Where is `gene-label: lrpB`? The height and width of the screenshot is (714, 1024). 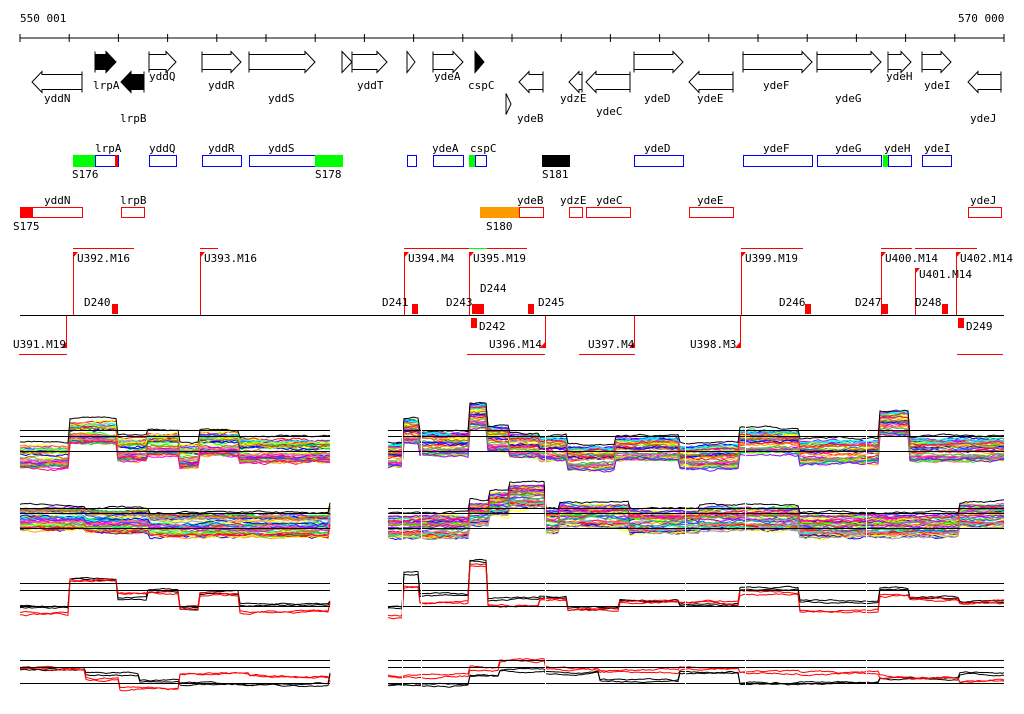 gene-label: lrpB is located at coordinates (133, 118).